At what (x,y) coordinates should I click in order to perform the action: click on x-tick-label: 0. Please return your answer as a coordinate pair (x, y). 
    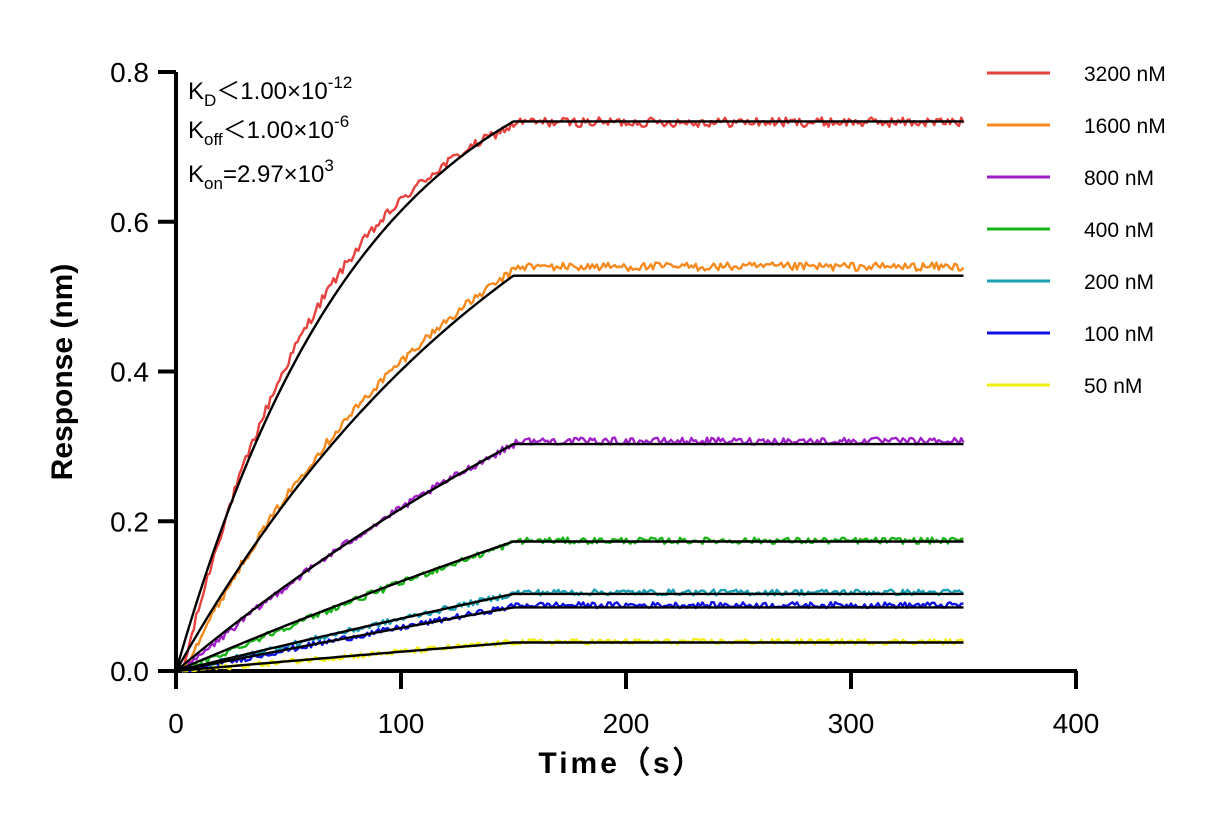
    Looking at the image, I should click on (176, 723).